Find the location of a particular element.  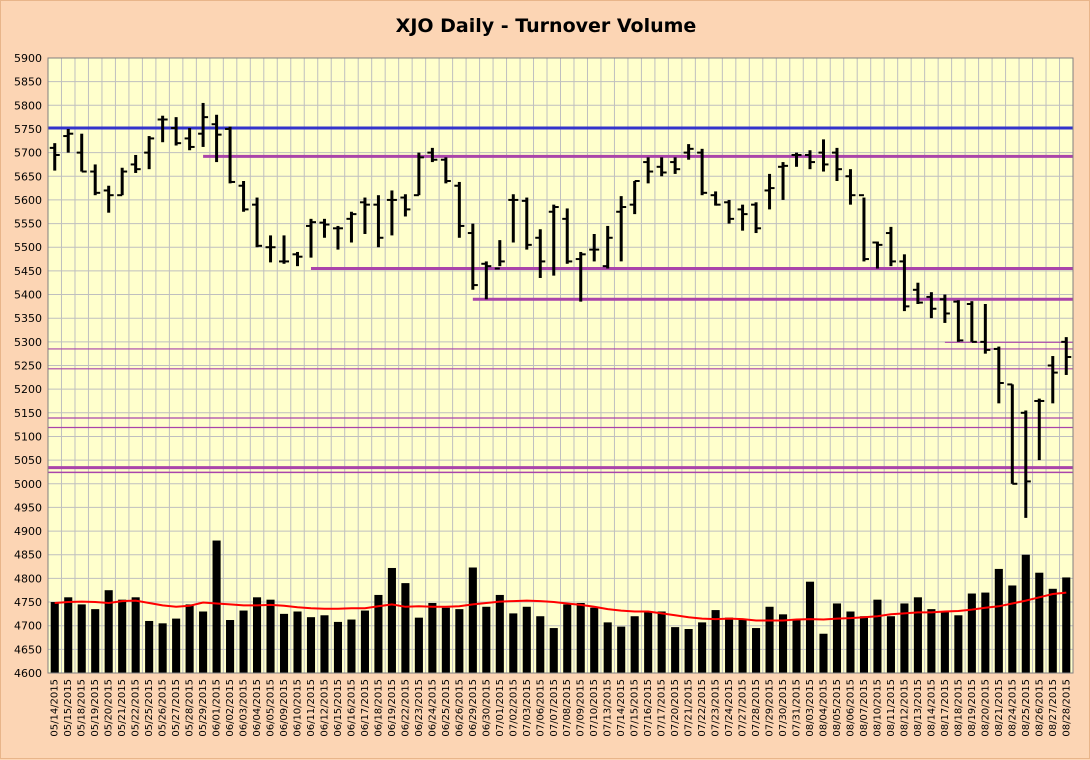

x-tick-label: 07/29/2015 is located at coordinates (770, 708).